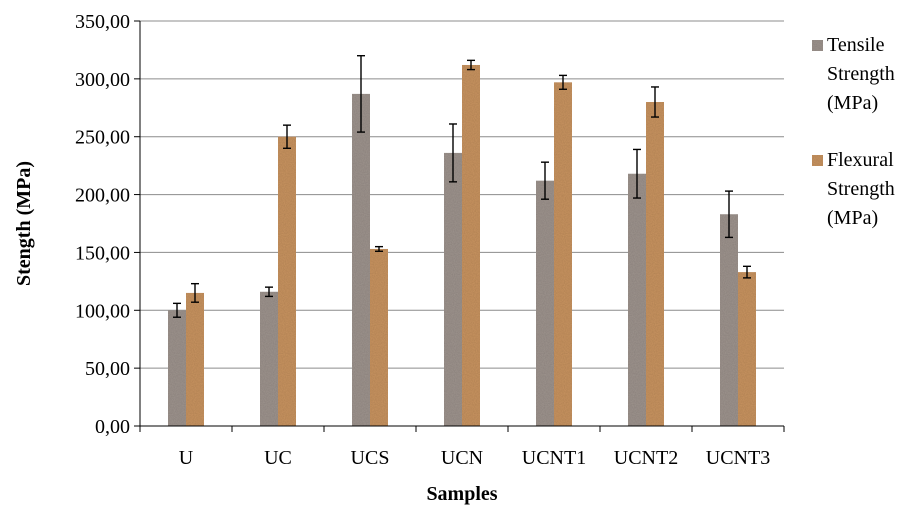 The image size is (919, 508). I want to click on legend-label: Tensile Strength (MPa), so click(861, 74).